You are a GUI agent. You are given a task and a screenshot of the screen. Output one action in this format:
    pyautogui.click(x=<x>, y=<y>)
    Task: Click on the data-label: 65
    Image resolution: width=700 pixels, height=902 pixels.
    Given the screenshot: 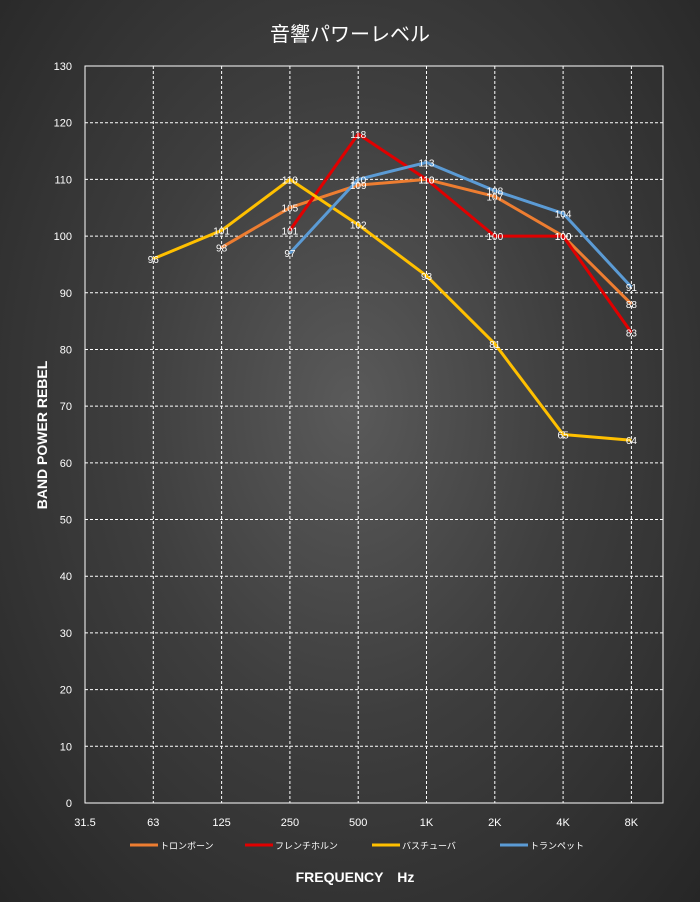 What is the action you would take?
    pyautogui.click(x=564, y=436)
    